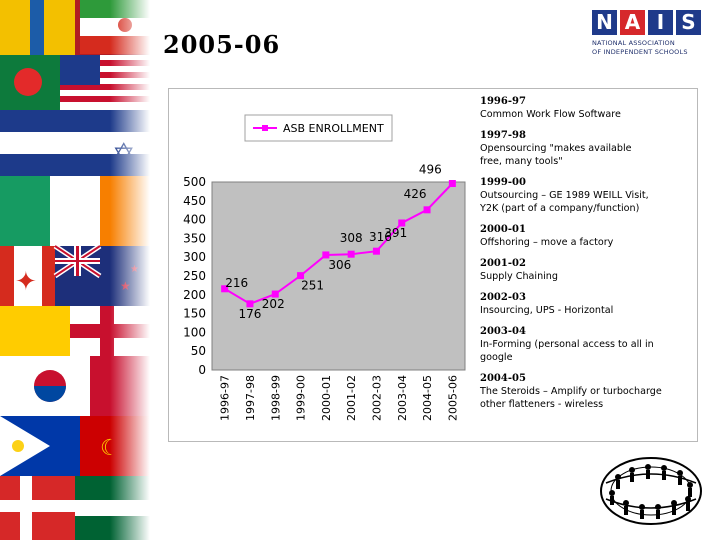  Describe the element at coordinates (273, 304) in the screenshot. I see `data-label: 202` at that location.